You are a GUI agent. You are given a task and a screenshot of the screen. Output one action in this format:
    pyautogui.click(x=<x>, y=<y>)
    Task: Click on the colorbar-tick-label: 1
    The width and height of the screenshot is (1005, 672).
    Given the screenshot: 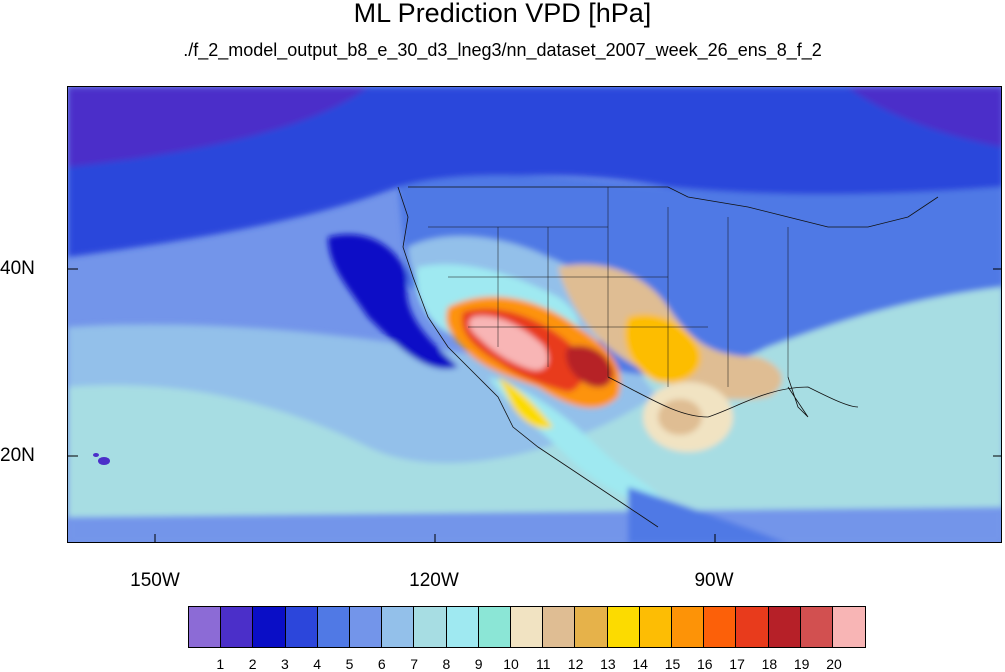 What is the action you would take?
    pyautogui.click(x=220, y=664)
    